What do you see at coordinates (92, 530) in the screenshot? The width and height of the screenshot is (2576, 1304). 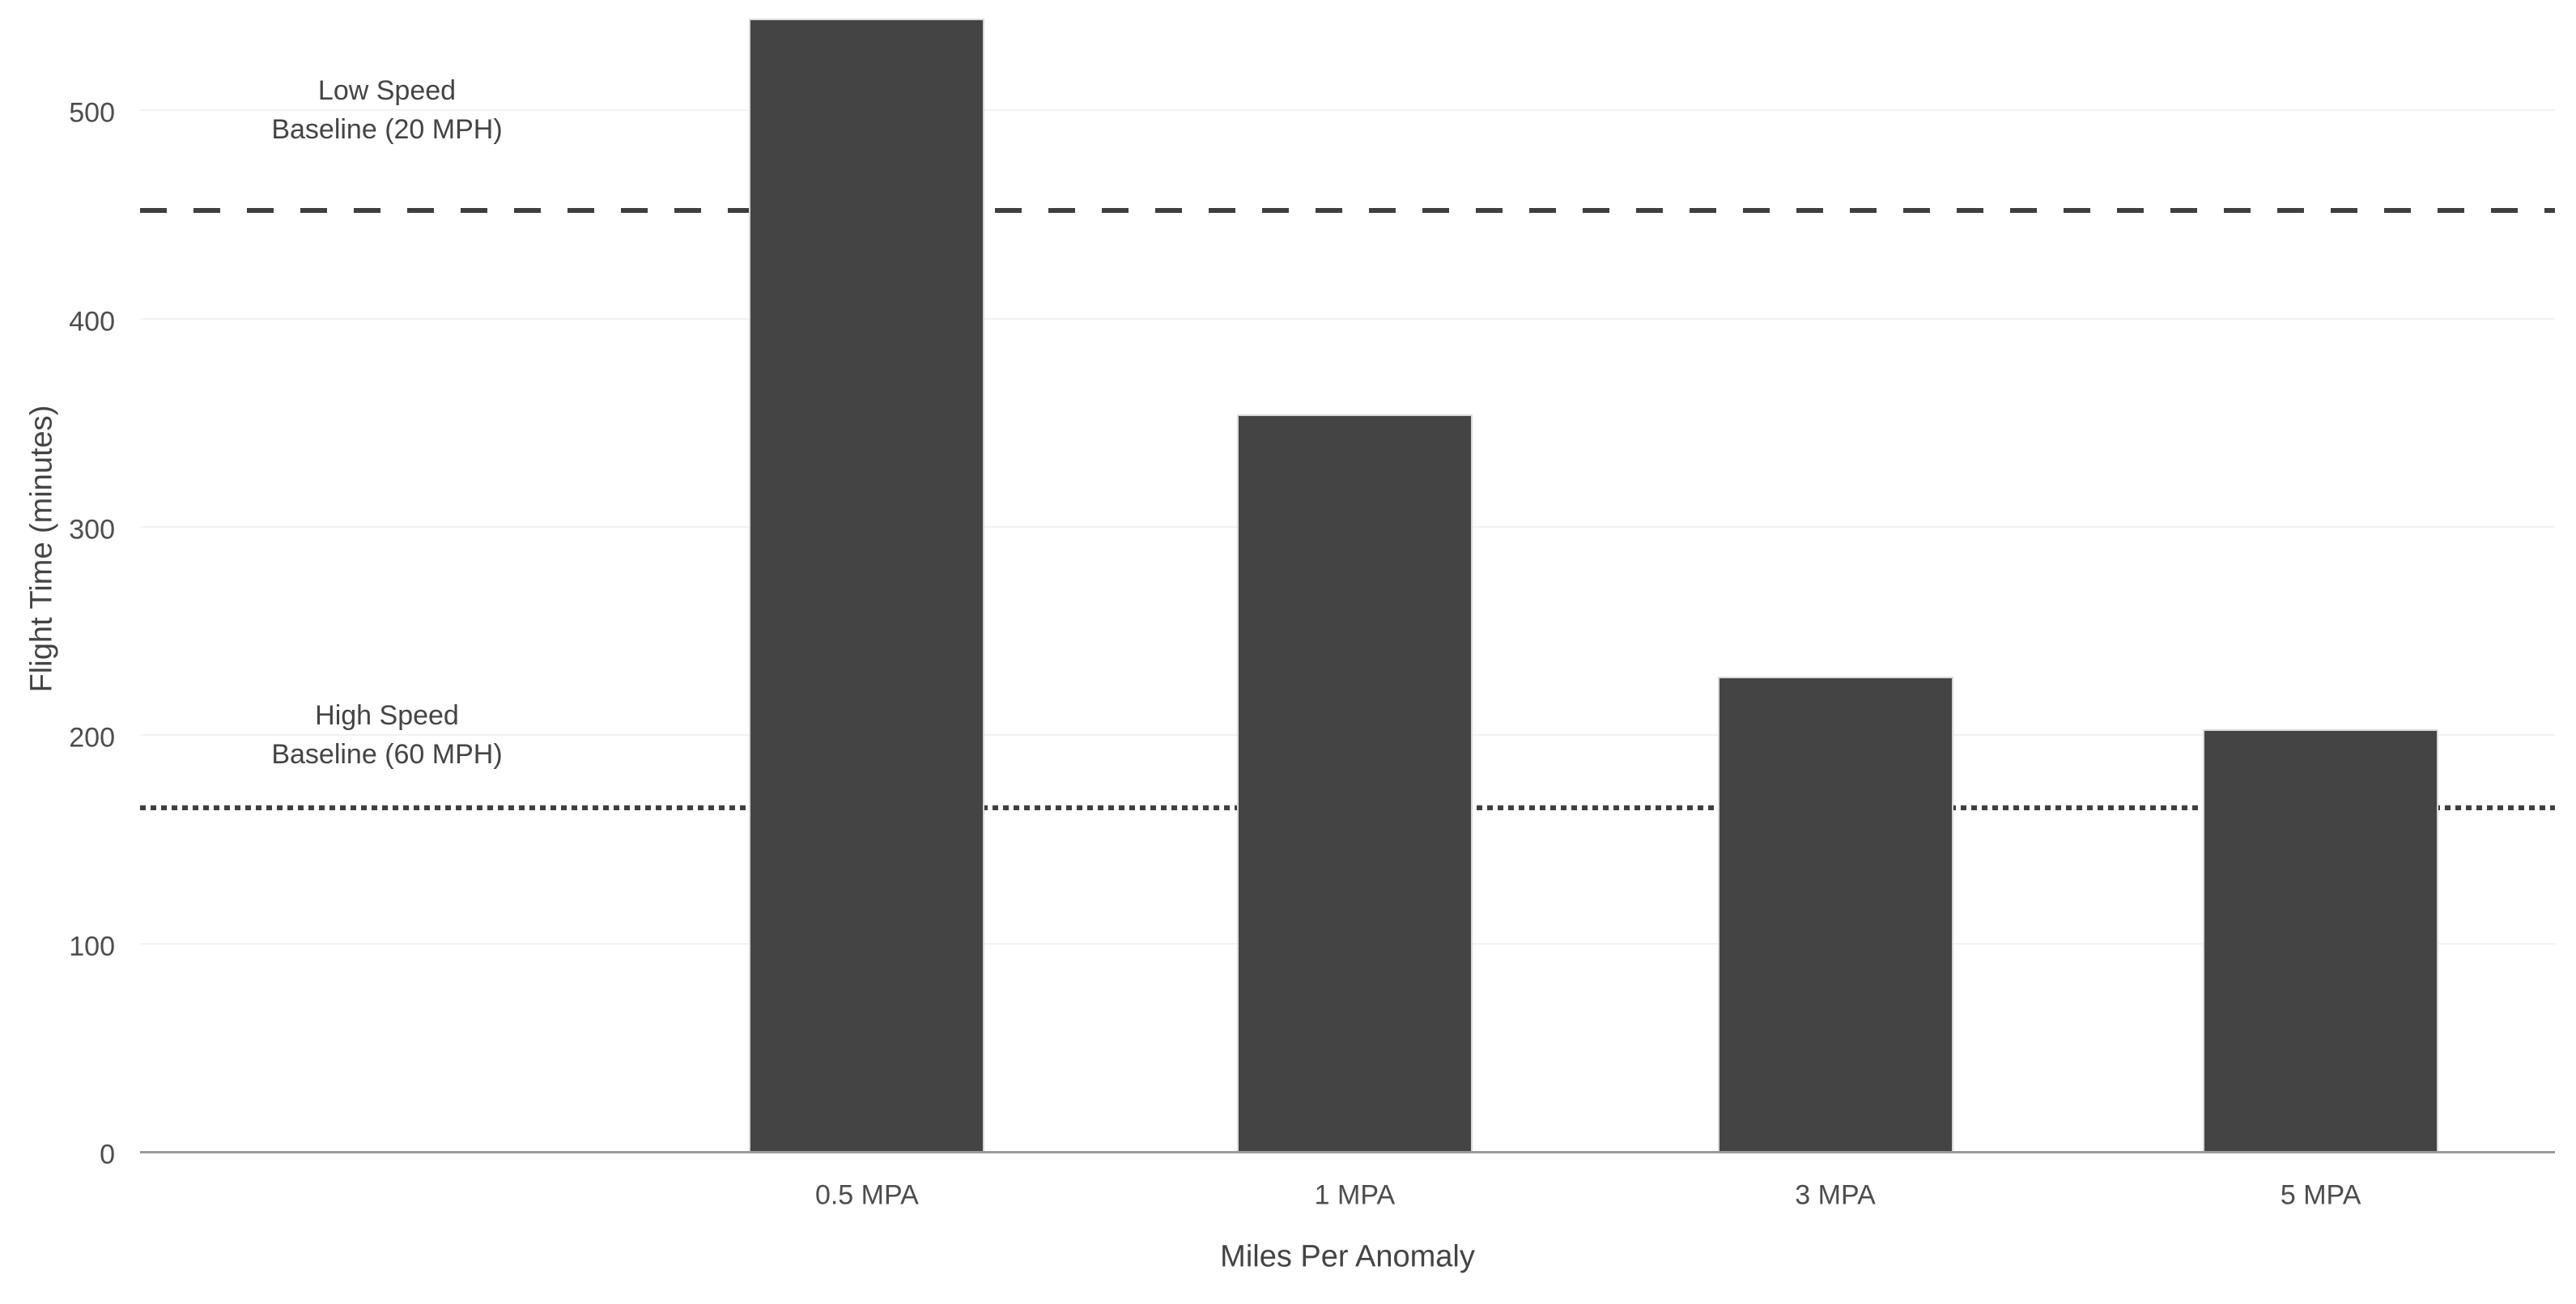 I see `y-tick-label-300: 300` at bounding box center [92, 530].